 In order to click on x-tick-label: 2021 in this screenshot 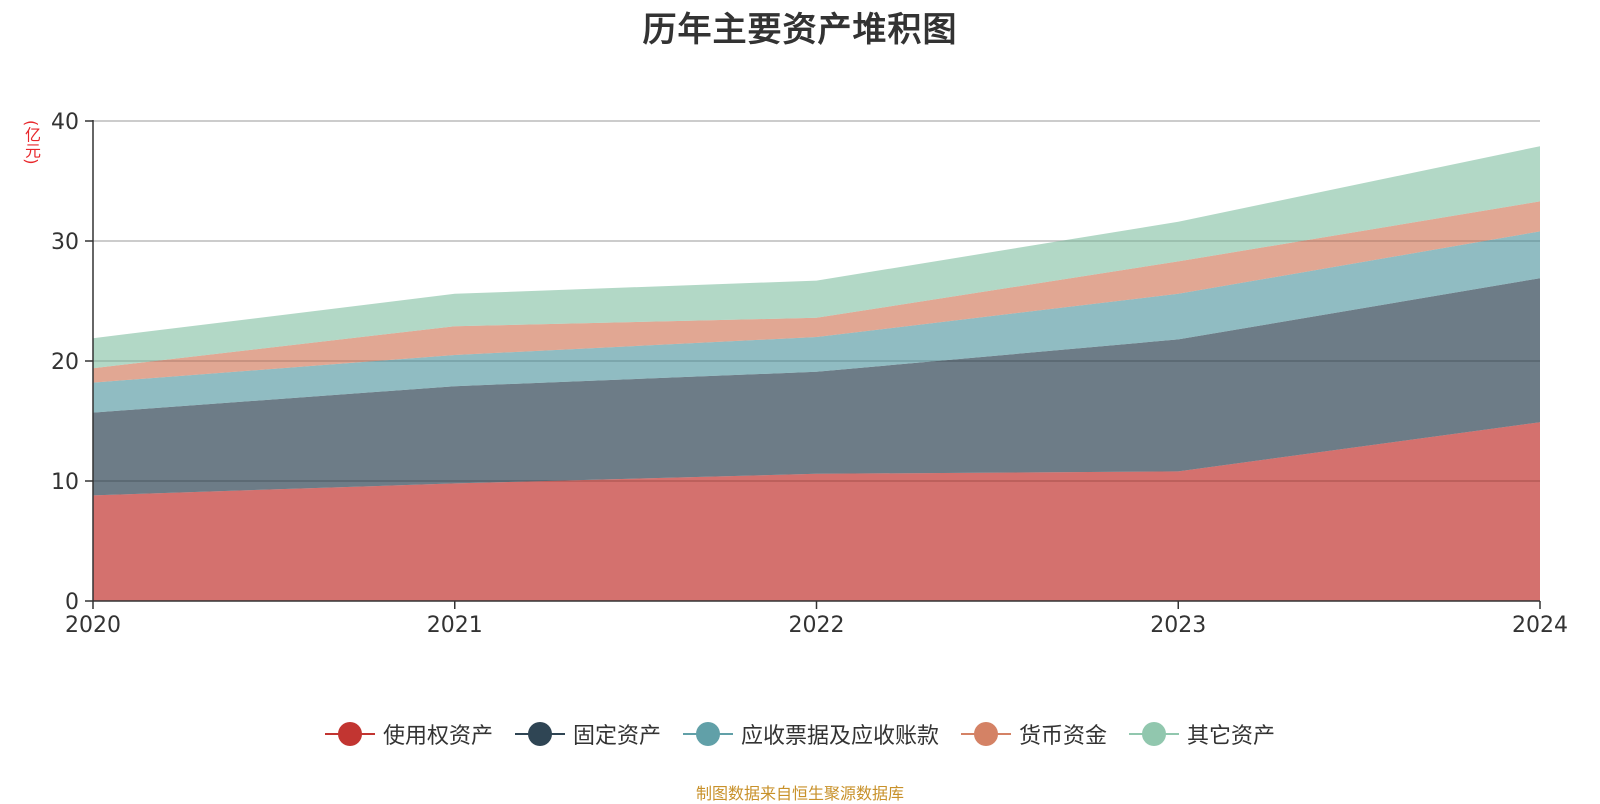, I will do `click(455, 625)`.